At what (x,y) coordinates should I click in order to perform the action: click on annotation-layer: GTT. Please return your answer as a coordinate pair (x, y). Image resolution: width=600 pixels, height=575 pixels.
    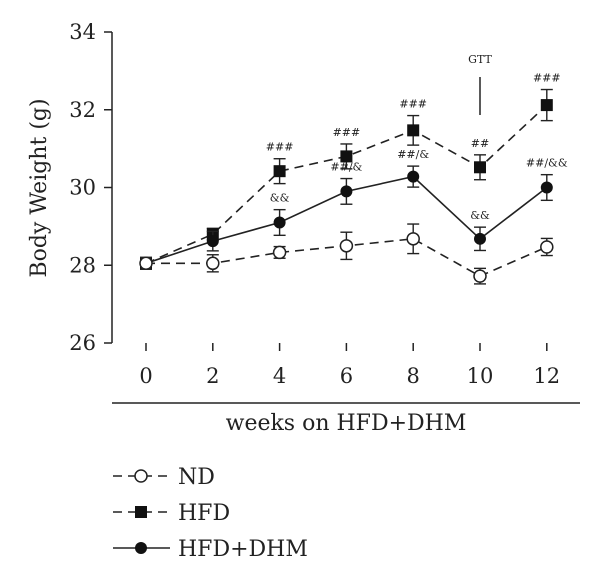
    Looking at the image, I should click on (480, 84).